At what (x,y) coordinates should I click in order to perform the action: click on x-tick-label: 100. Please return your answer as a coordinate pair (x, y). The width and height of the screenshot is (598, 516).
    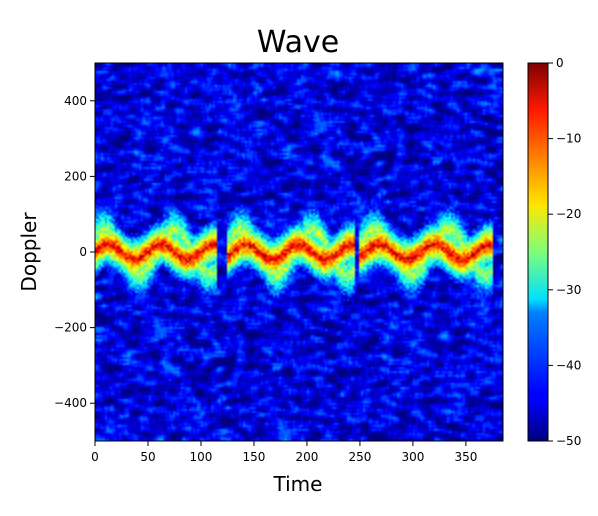
    Looking at the image, I should click on (201, 457).